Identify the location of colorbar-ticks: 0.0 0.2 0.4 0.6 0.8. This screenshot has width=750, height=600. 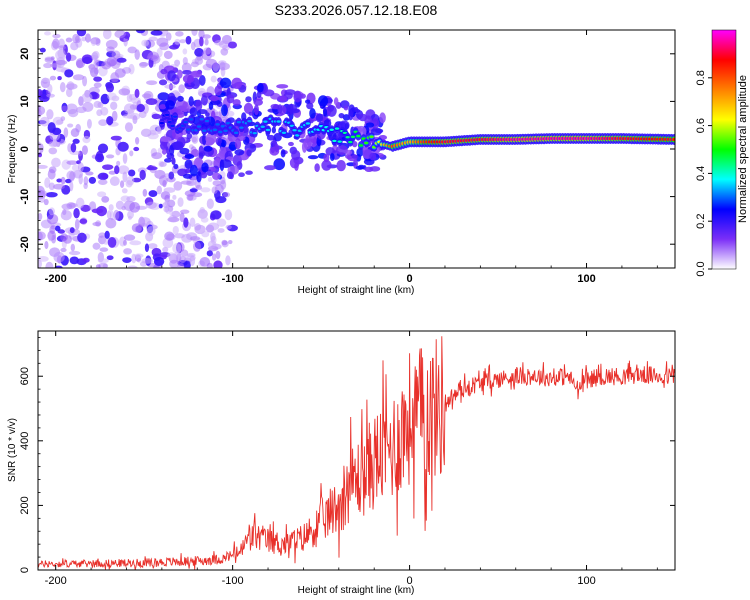
(703, 173).